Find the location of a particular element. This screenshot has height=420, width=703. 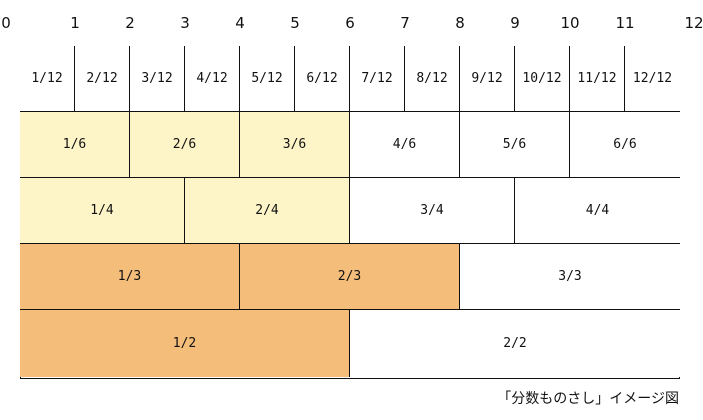

row-thirds: 1/3 2/3 3/3 is located at coordinates (350, 277).